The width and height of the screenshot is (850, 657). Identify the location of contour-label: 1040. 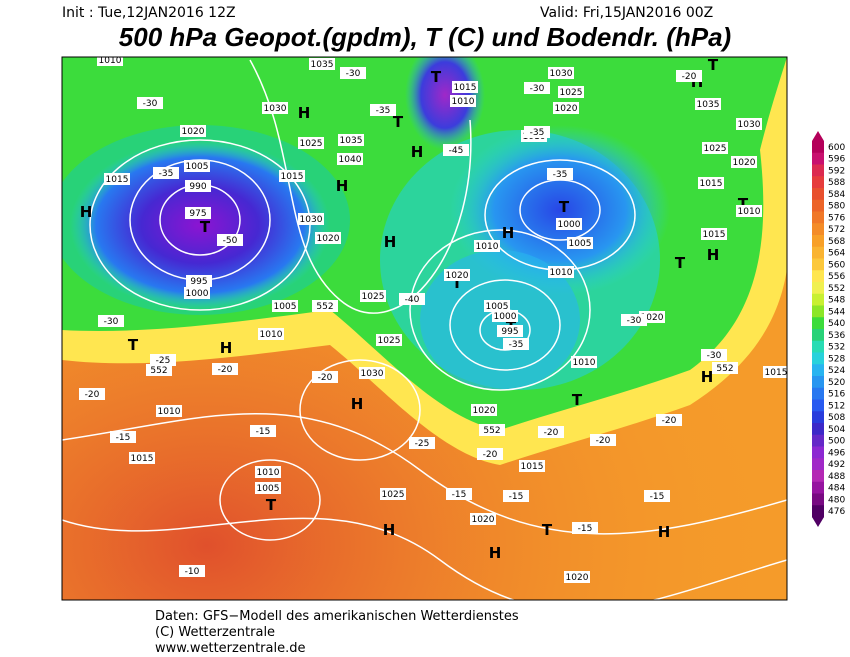
(350, 160).